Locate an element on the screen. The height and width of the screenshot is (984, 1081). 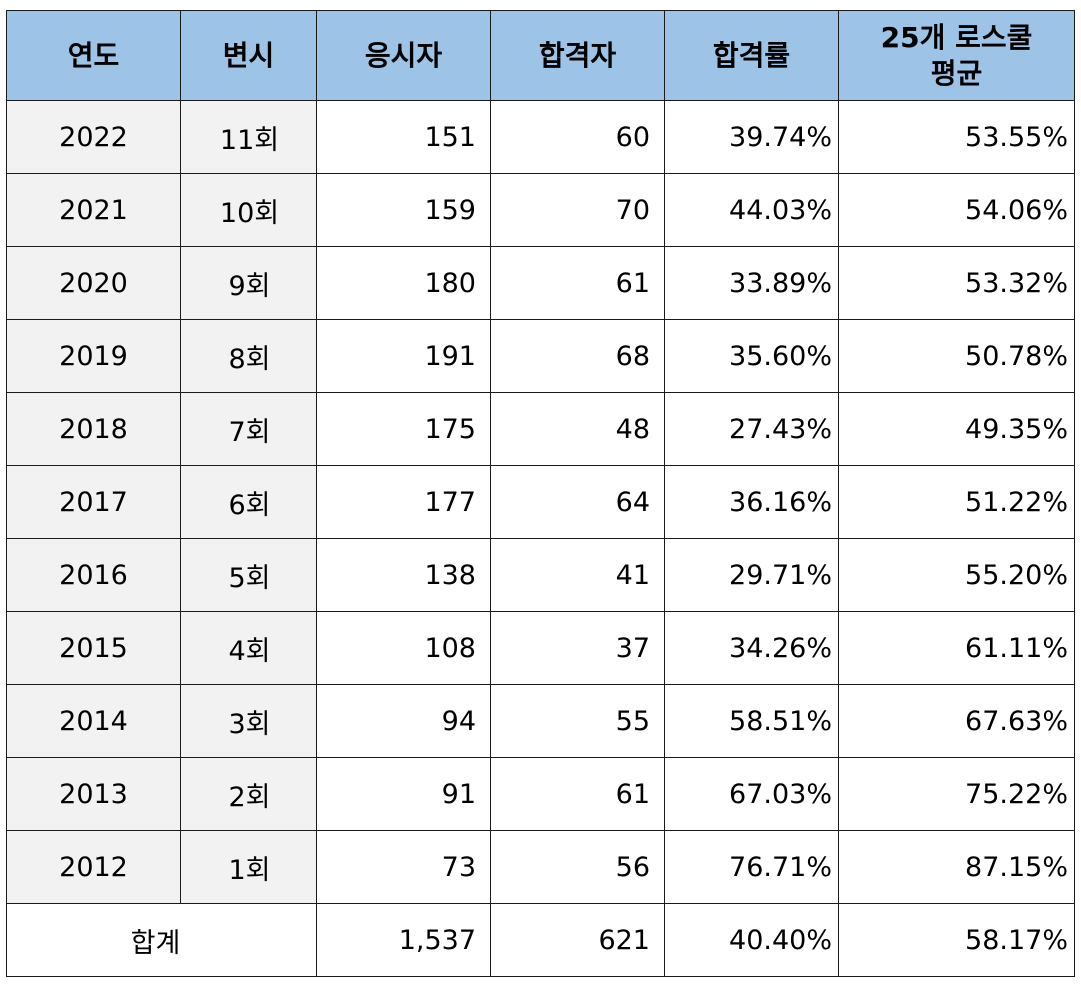
cell-passed: 37 is located at coordinates (577, 648).